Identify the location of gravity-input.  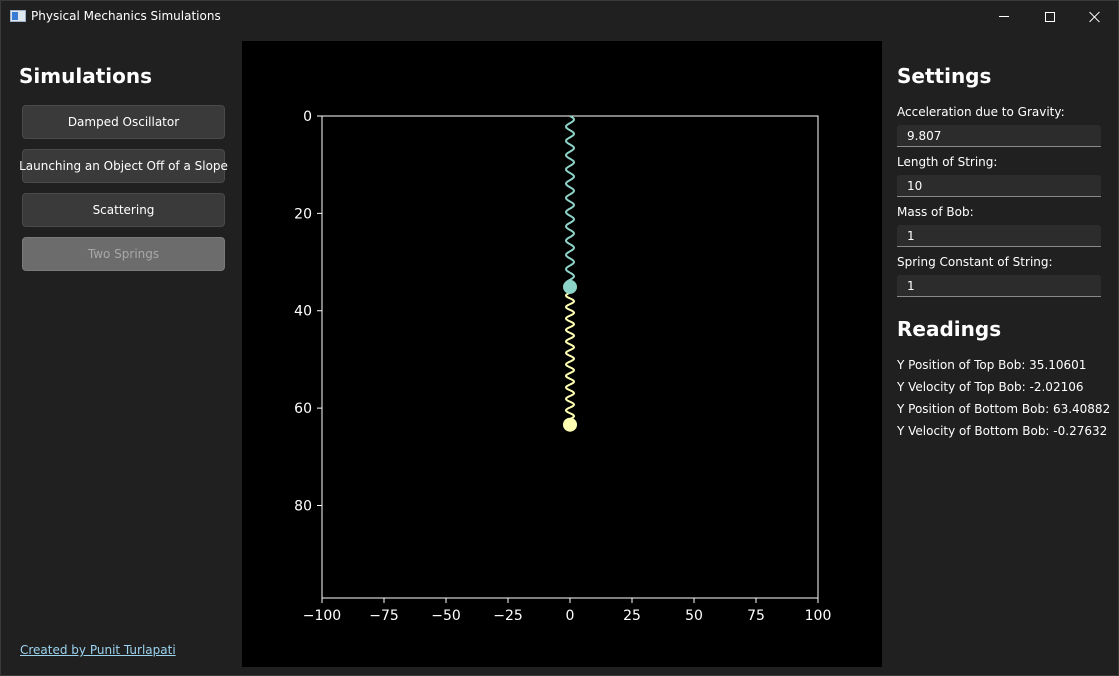
(999, 136).